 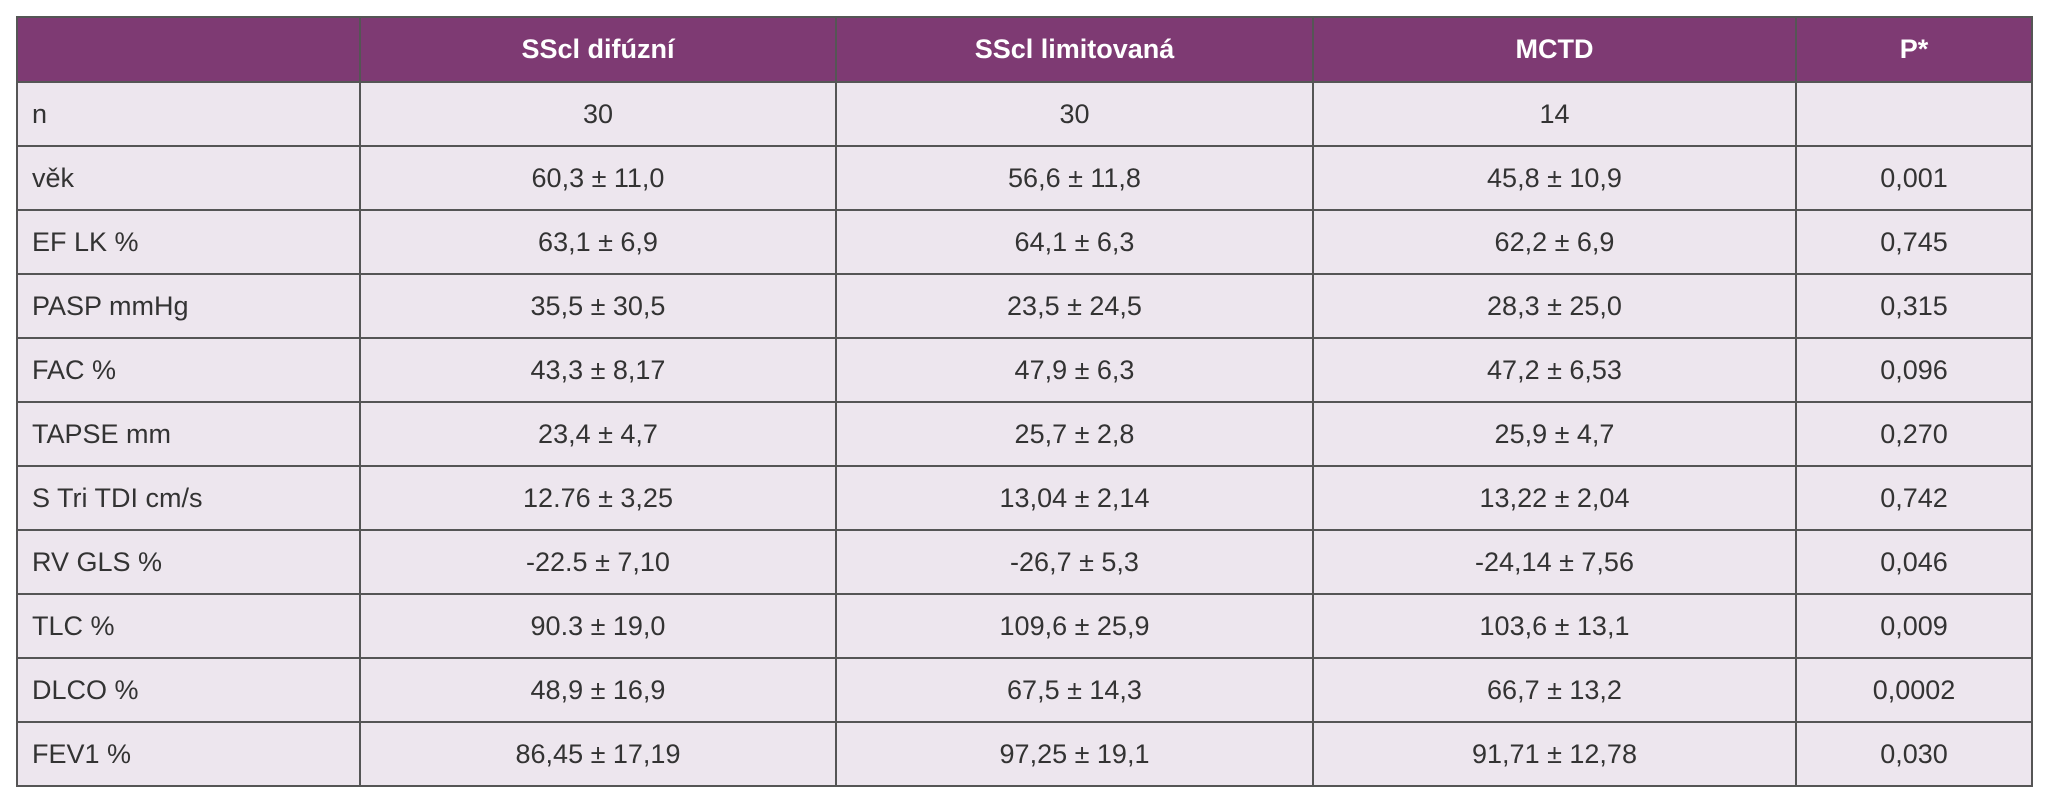 I want to click on header-cell, so click(x=188, y=49).